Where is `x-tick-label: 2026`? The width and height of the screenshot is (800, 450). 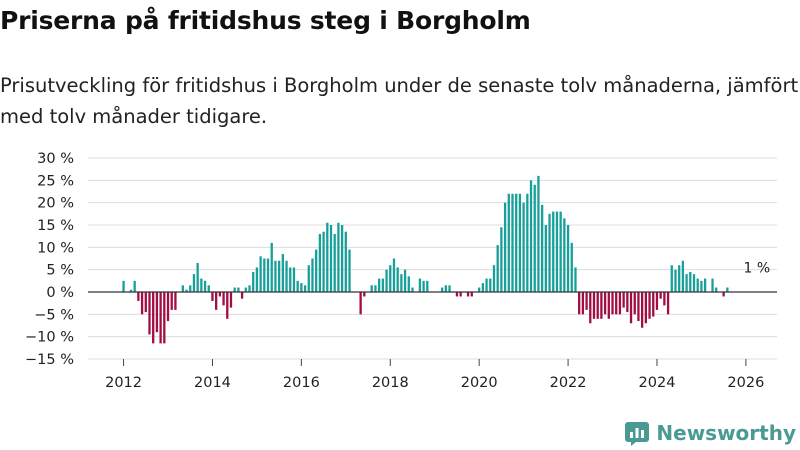 x-tick-label: 2026 is located at coordinates (745, 382).